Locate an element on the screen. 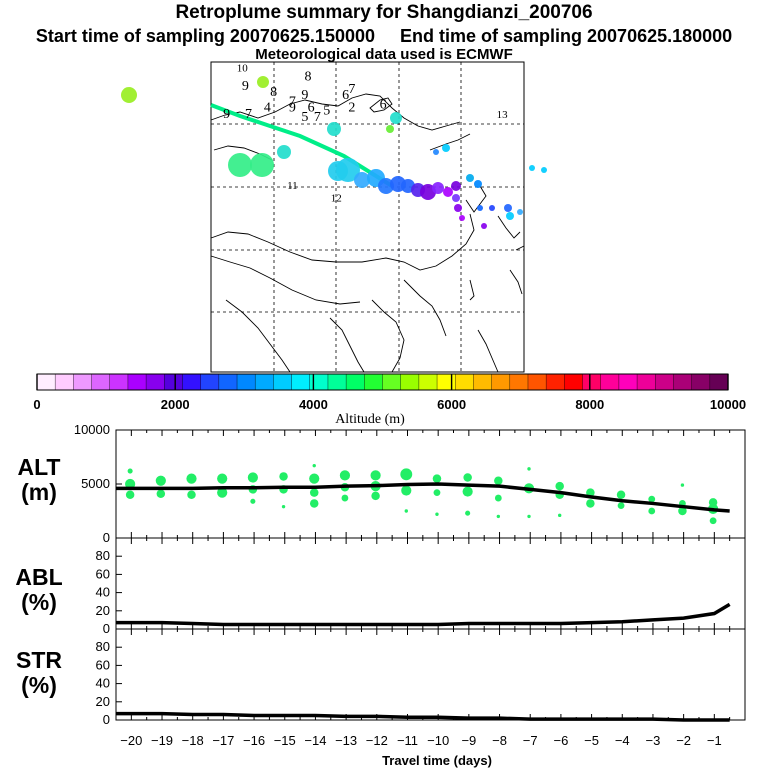 The width and height of the screenshot is (768, 768). x-tick-label: −6 is located at coordinates (560, 740).